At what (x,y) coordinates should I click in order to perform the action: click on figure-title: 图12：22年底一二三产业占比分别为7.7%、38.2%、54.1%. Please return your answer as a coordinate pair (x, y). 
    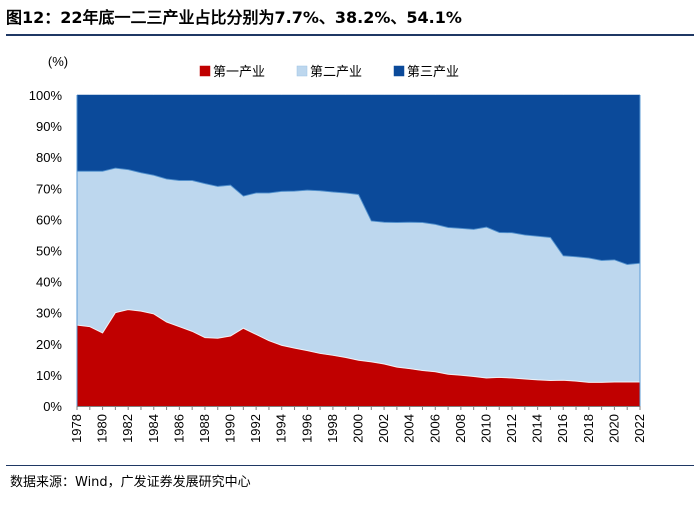
    Looking at the image, I should click on (234, 17).